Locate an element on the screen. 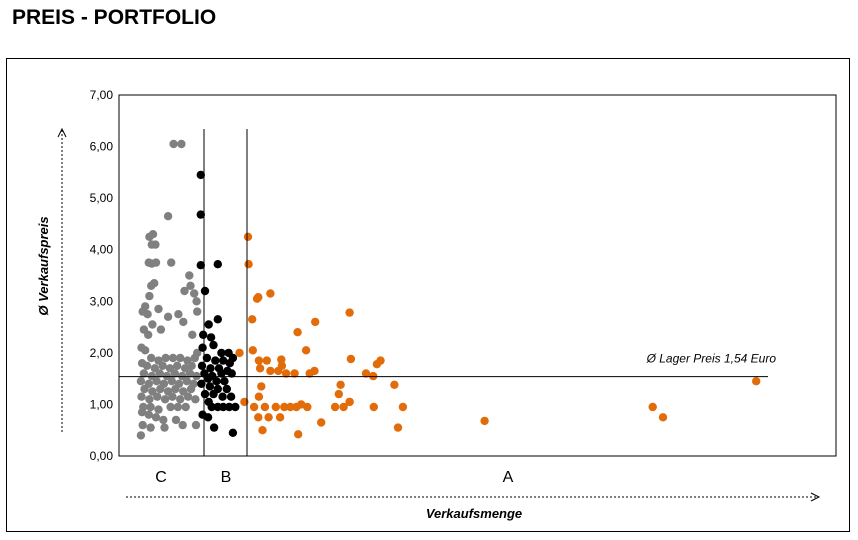  segment-label-b: B is located at coordinates (226, 477).